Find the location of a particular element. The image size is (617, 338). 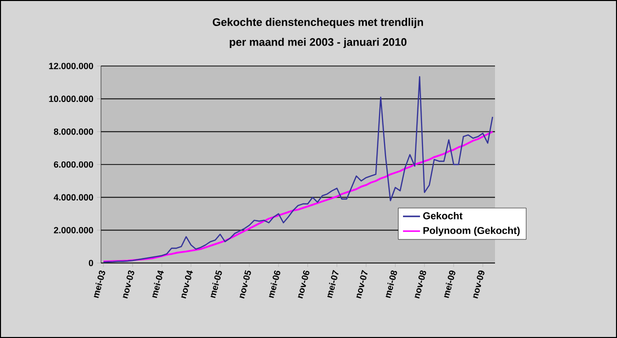

x-tick-label: nov-03 is located at coordinates (128, 284).